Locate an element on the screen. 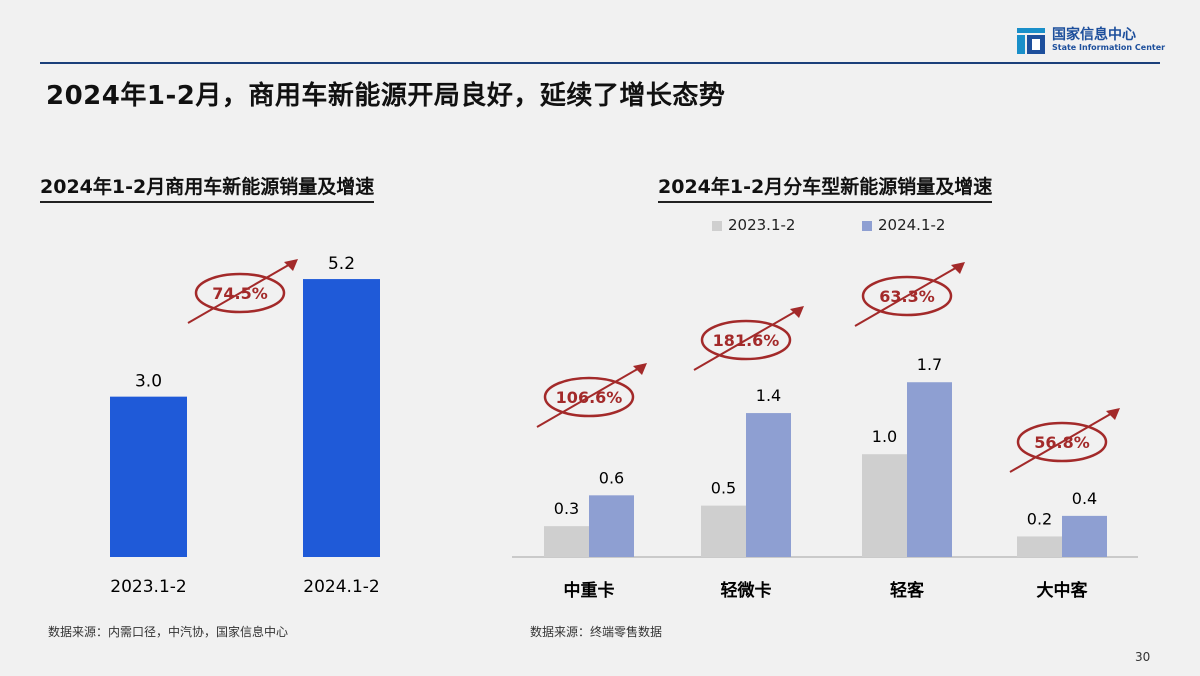 Image resolution: width=1200 pixels, height=676 pixels. bar-value-label-2023.1-2-2: 1.0 is located at coordinates (884, 436).